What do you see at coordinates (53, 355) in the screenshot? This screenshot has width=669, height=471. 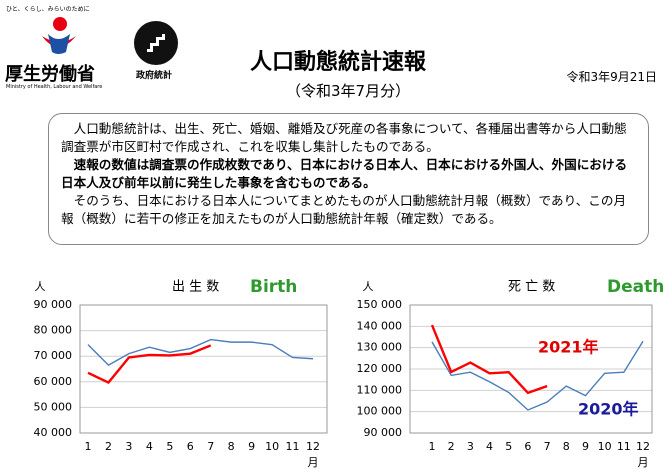 I see `y-tick-label: 70 000` at bounding box center [53, 355].